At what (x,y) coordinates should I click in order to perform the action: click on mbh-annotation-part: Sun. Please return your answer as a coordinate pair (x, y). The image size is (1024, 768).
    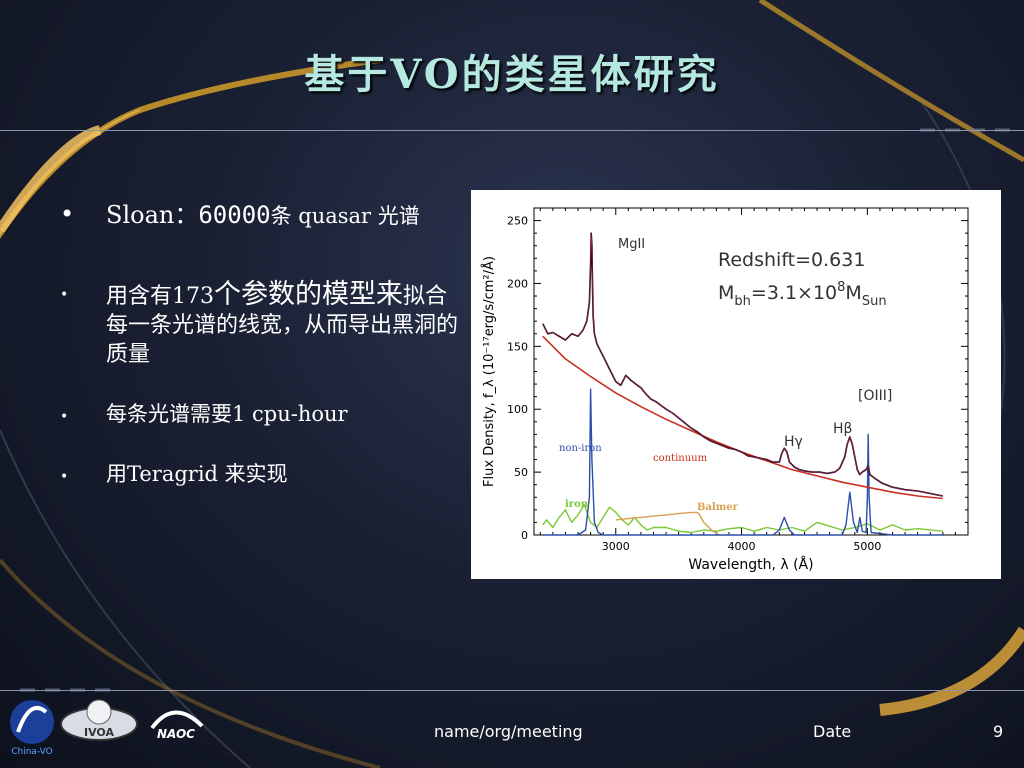
    Looking at the image, I should click on (874, 301).